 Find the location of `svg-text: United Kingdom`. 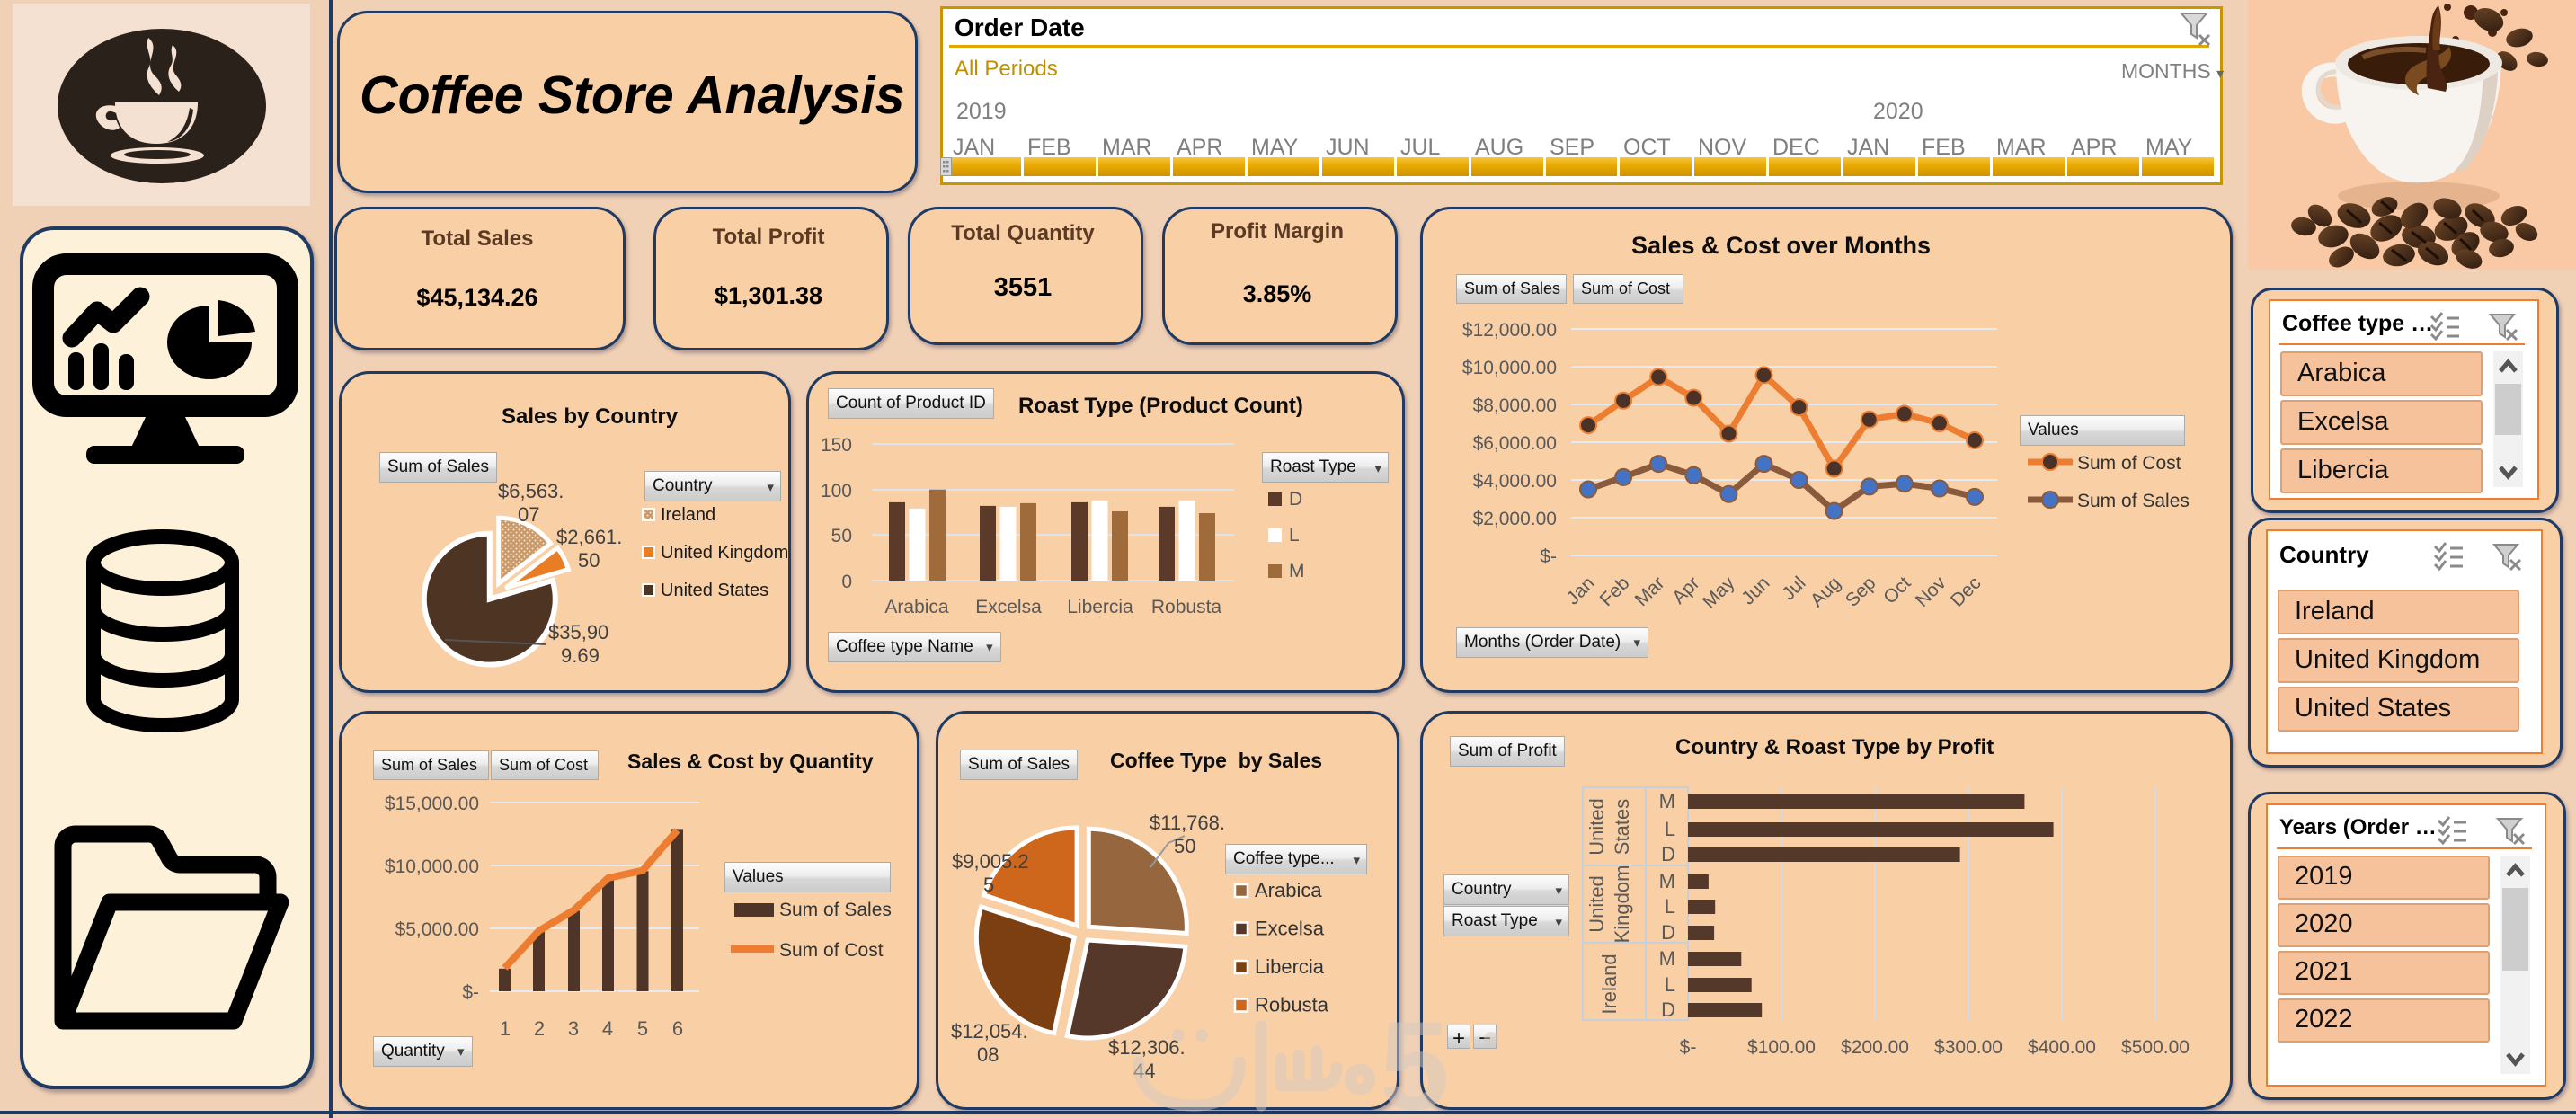

svg-text: United Kingdom is located at coordinates (724, 553).